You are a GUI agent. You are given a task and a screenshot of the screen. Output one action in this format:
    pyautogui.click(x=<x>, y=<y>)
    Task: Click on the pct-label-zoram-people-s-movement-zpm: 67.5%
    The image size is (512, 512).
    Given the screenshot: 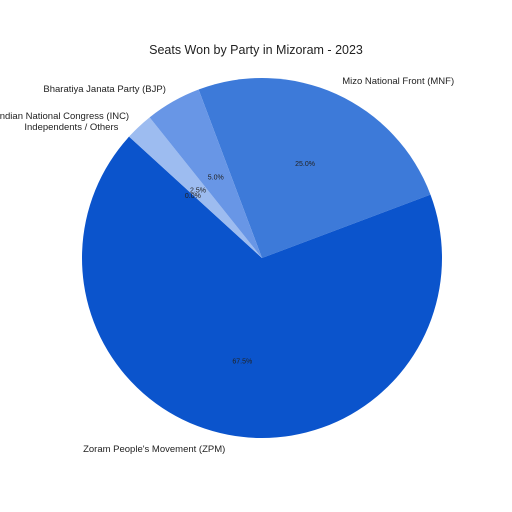 What is the action you would take?
    pyautogui.click(x=242, y=362)
    